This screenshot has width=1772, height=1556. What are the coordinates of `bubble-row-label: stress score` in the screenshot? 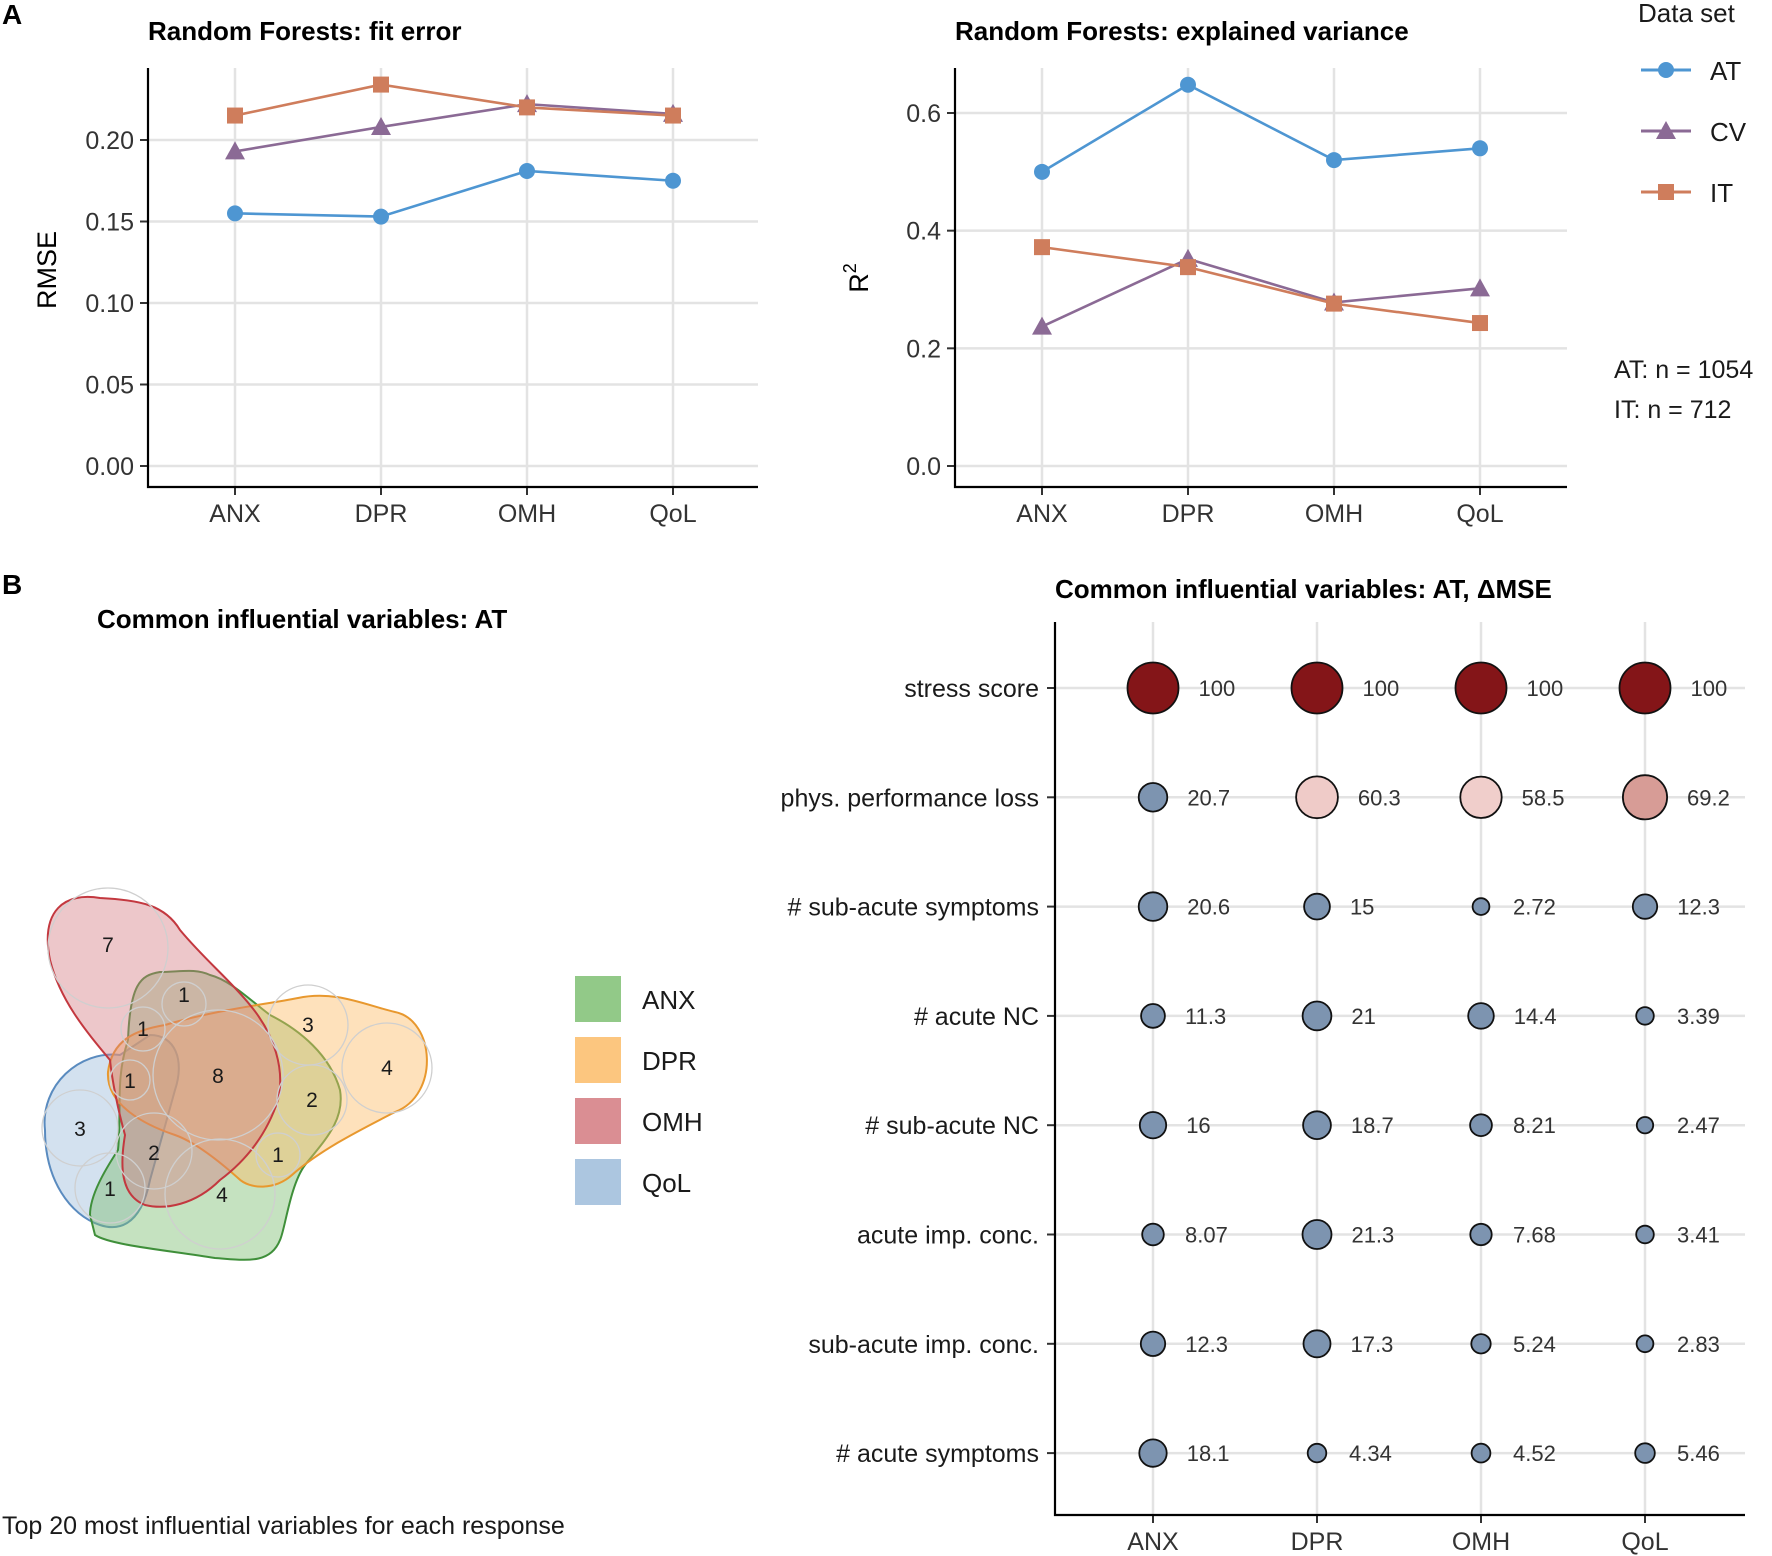 It's located at (971, 689).